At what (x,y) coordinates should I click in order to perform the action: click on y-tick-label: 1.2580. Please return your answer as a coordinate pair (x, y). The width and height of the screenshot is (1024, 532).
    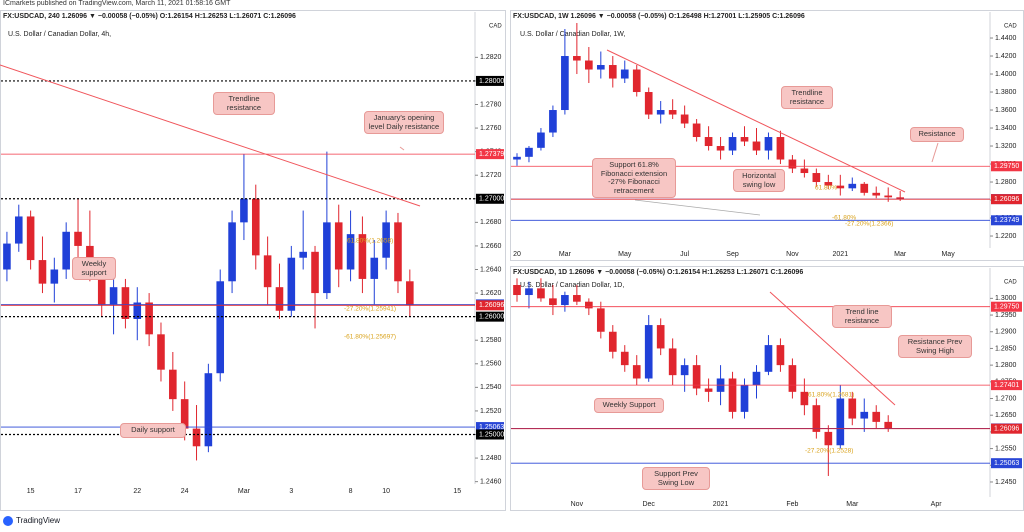
    Looking at the image, I should click on (491, 340).